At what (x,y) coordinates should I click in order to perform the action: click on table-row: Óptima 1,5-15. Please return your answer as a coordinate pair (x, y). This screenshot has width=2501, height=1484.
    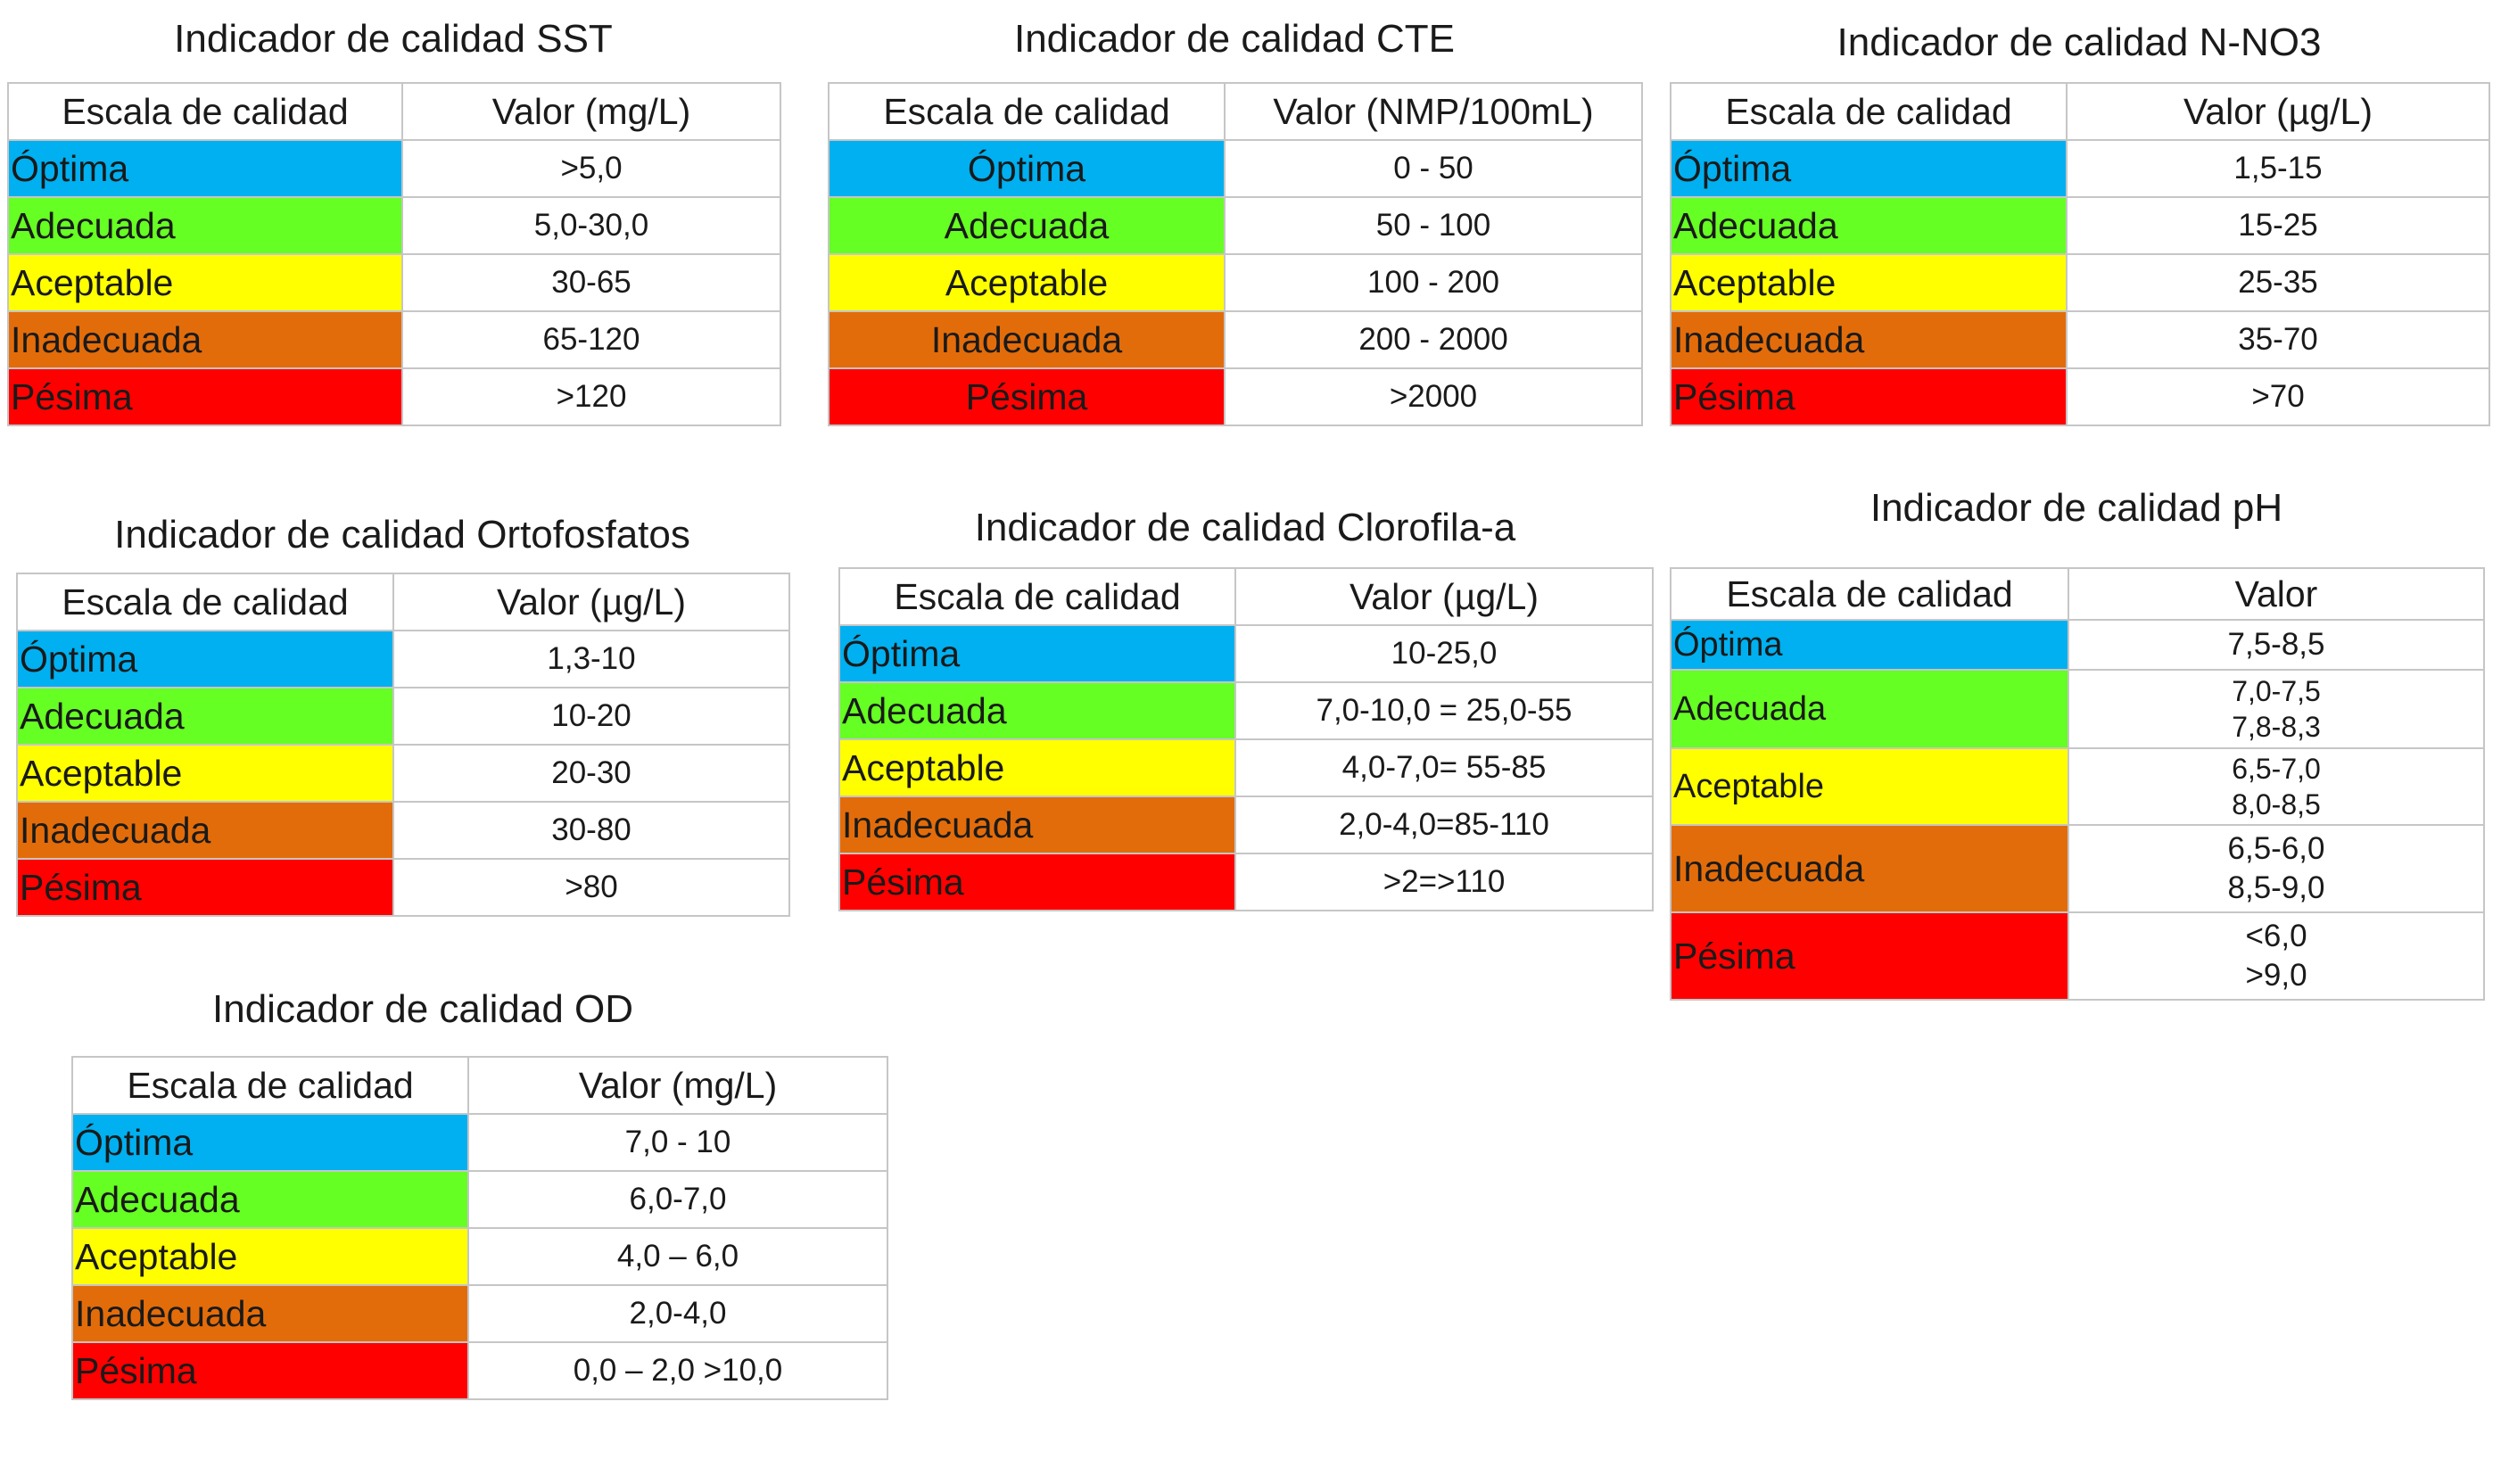
    Looking at the image, I should click on (2080, 168).